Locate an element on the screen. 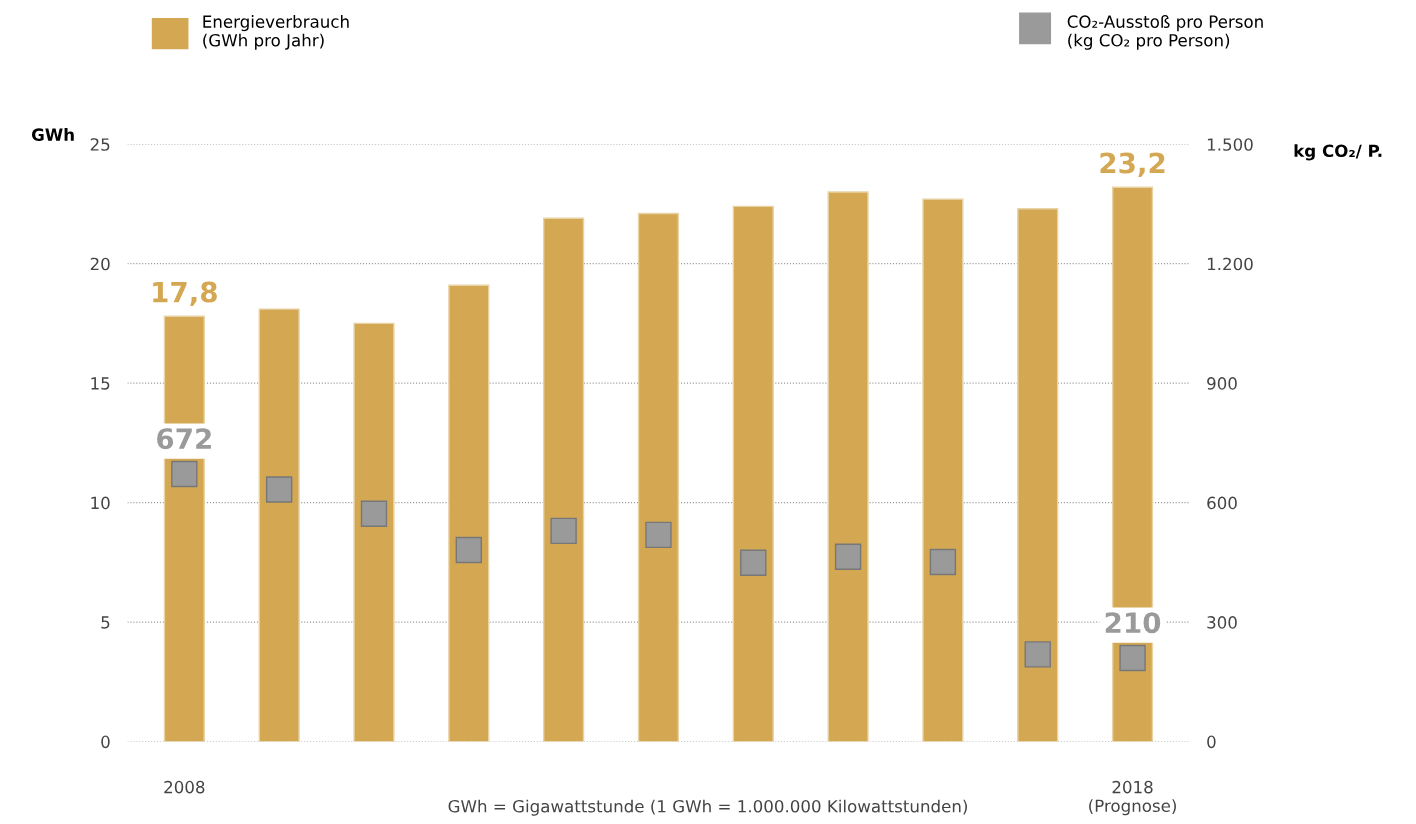 The height and width of the screenshot is (824, 1416). y-tick-label: 20 is located at coordinates (100, 264).